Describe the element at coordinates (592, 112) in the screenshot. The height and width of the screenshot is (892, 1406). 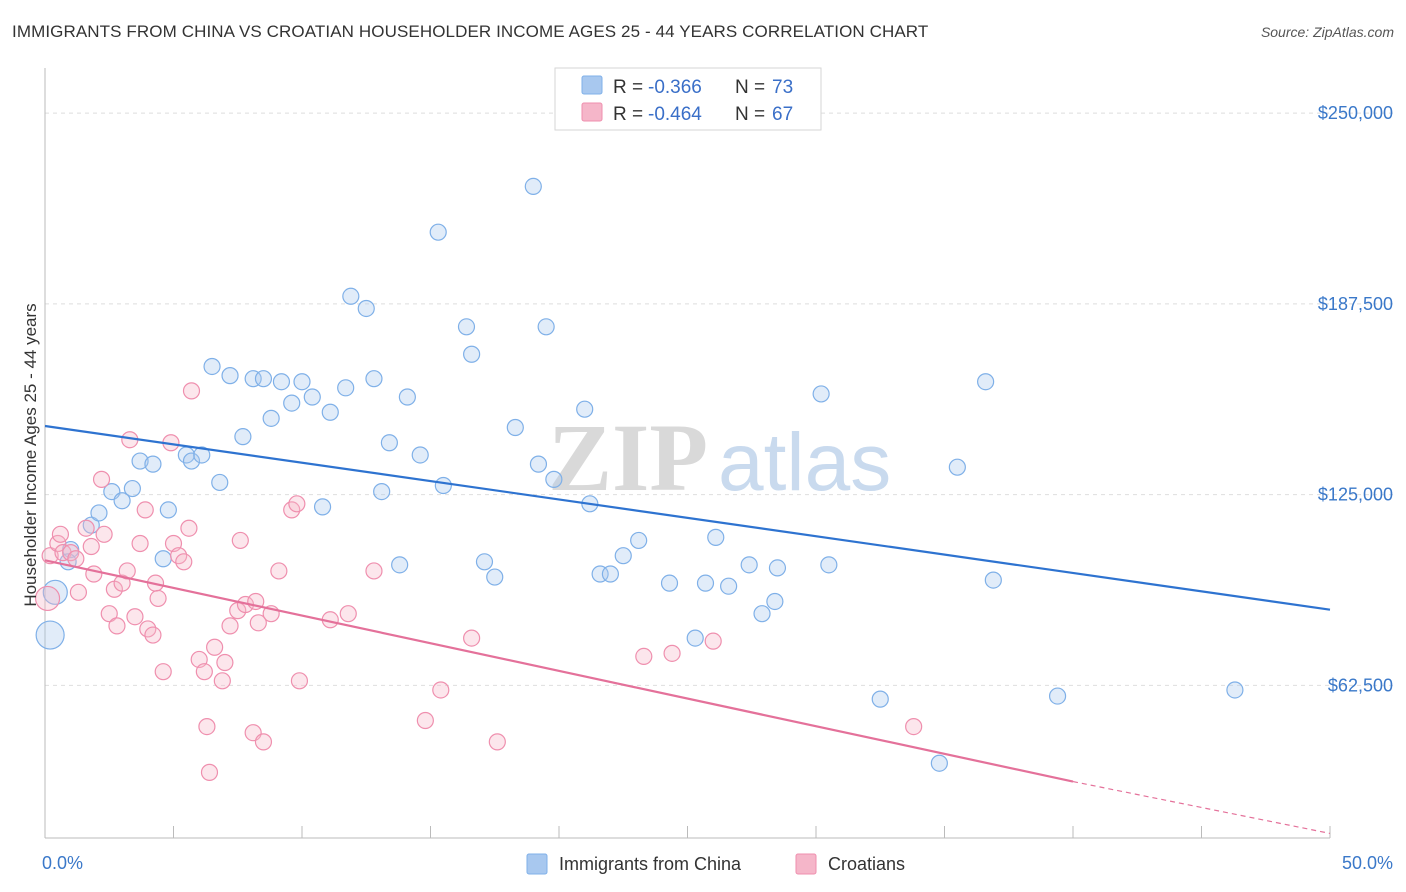
I see `stats-swatch-croatians` at that location.